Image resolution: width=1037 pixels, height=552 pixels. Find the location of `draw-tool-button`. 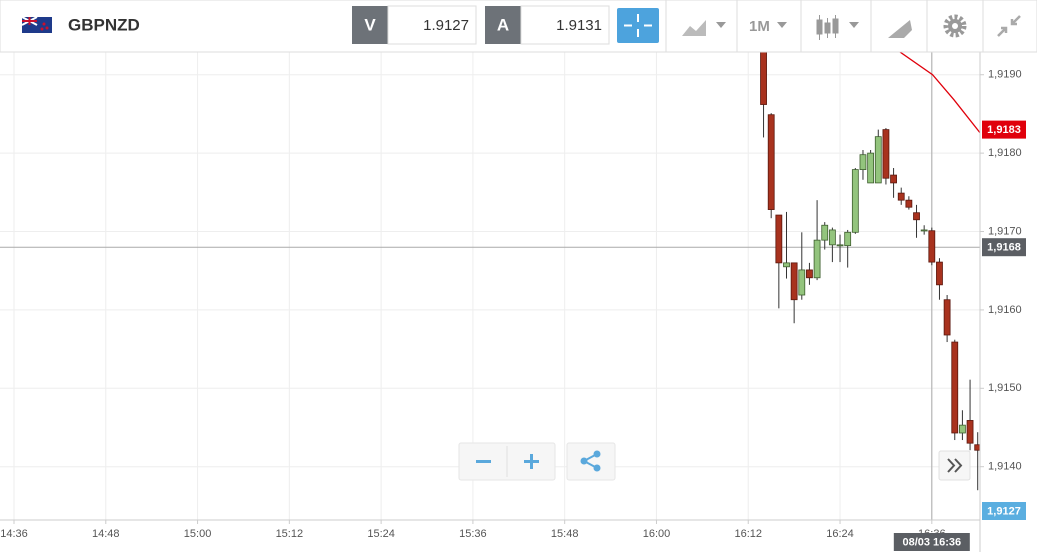

draw-tool-button is located at coordinates (900, 29).